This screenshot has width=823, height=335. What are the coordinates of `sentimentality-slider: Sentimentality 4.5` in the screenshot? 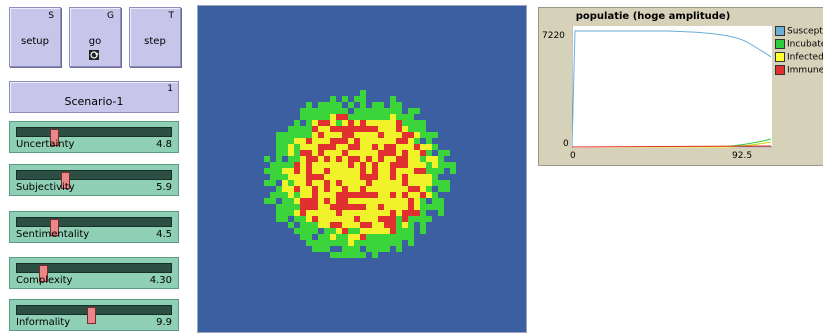 It's located at (94, 227).